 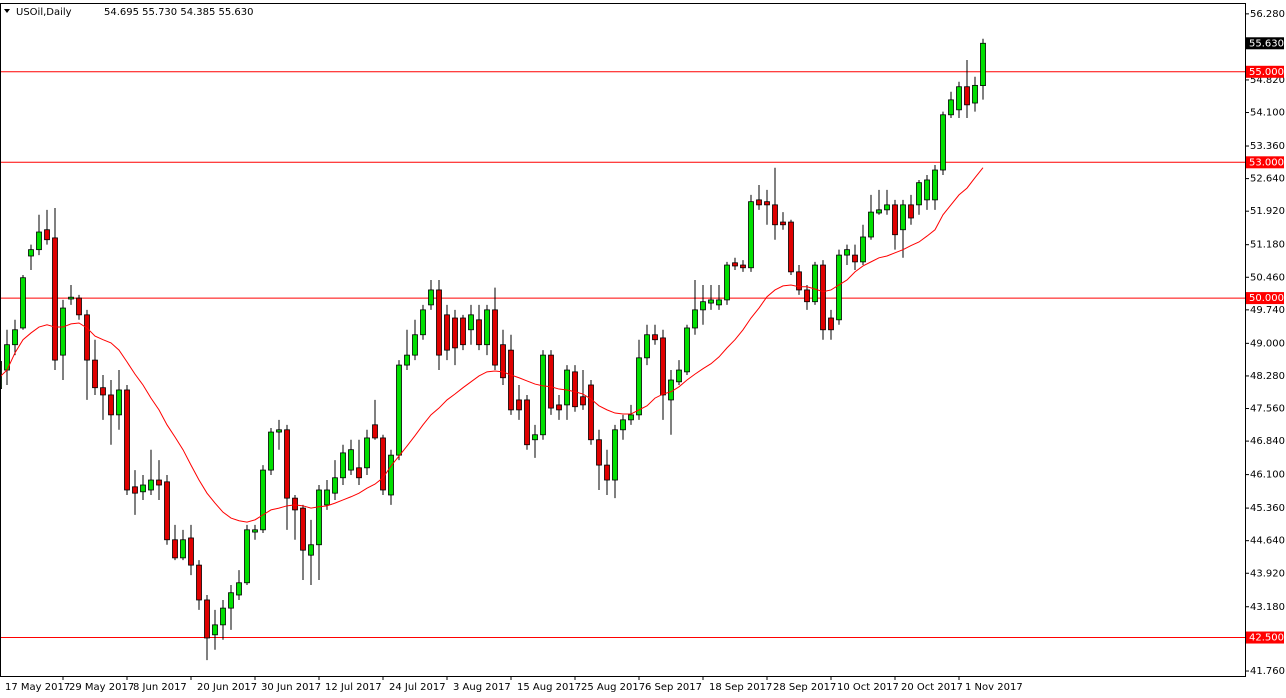 What do you see at coordinates (1267, 211) in the screenshot?
I see `y-tick-label: 51.920` at bounding box center [1267, 211].